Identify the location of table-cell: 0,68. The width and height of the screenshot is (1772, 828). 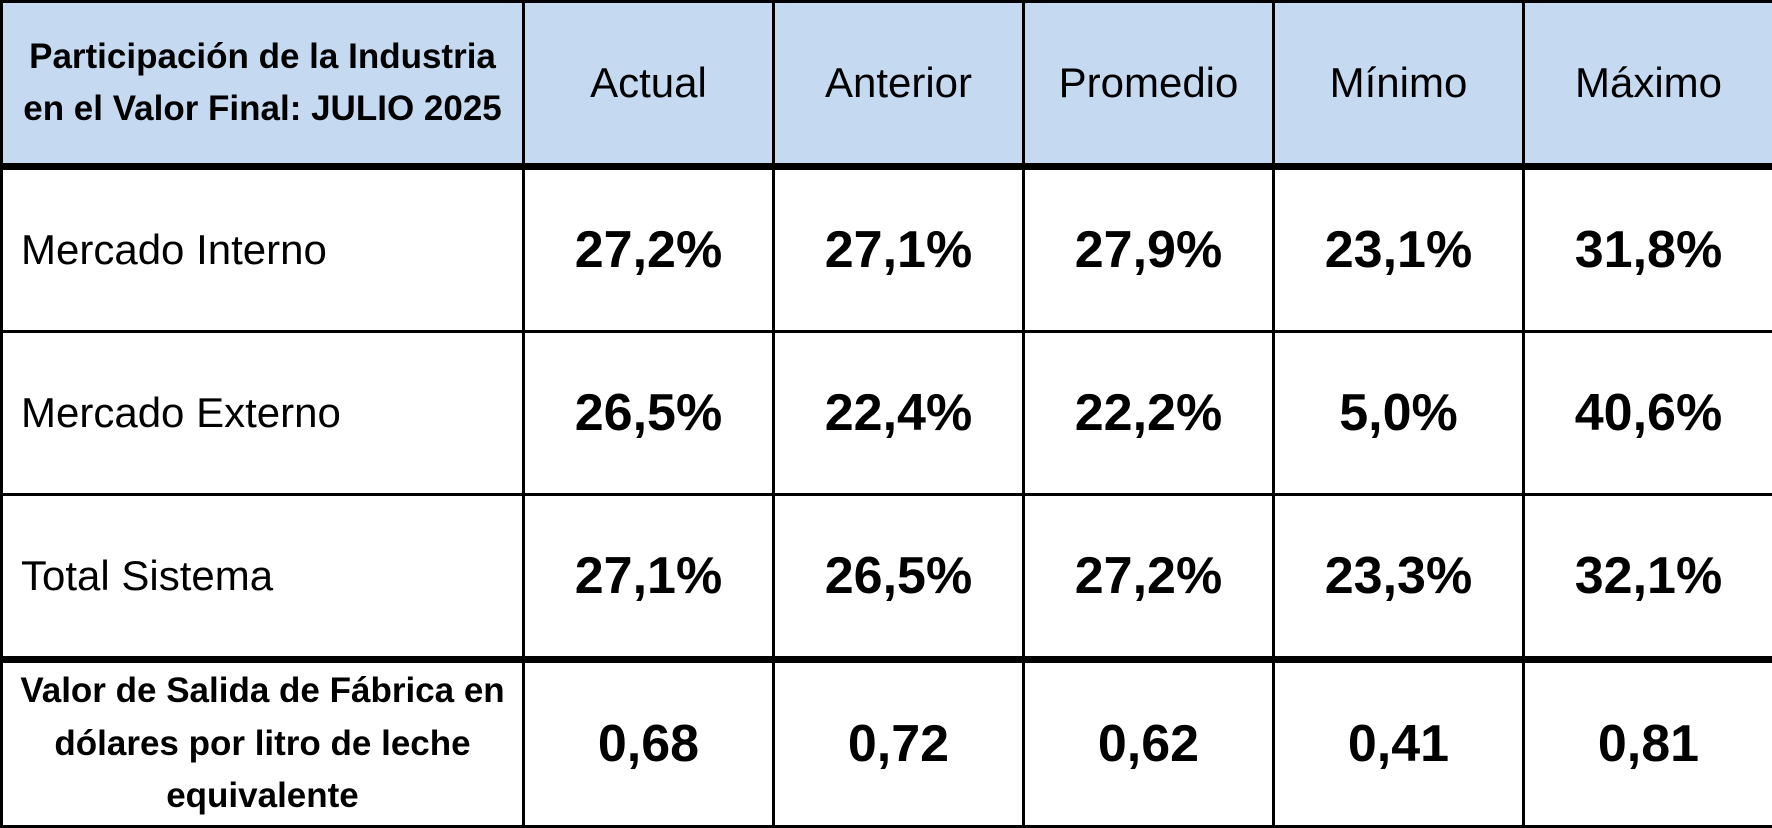
(648, 742).